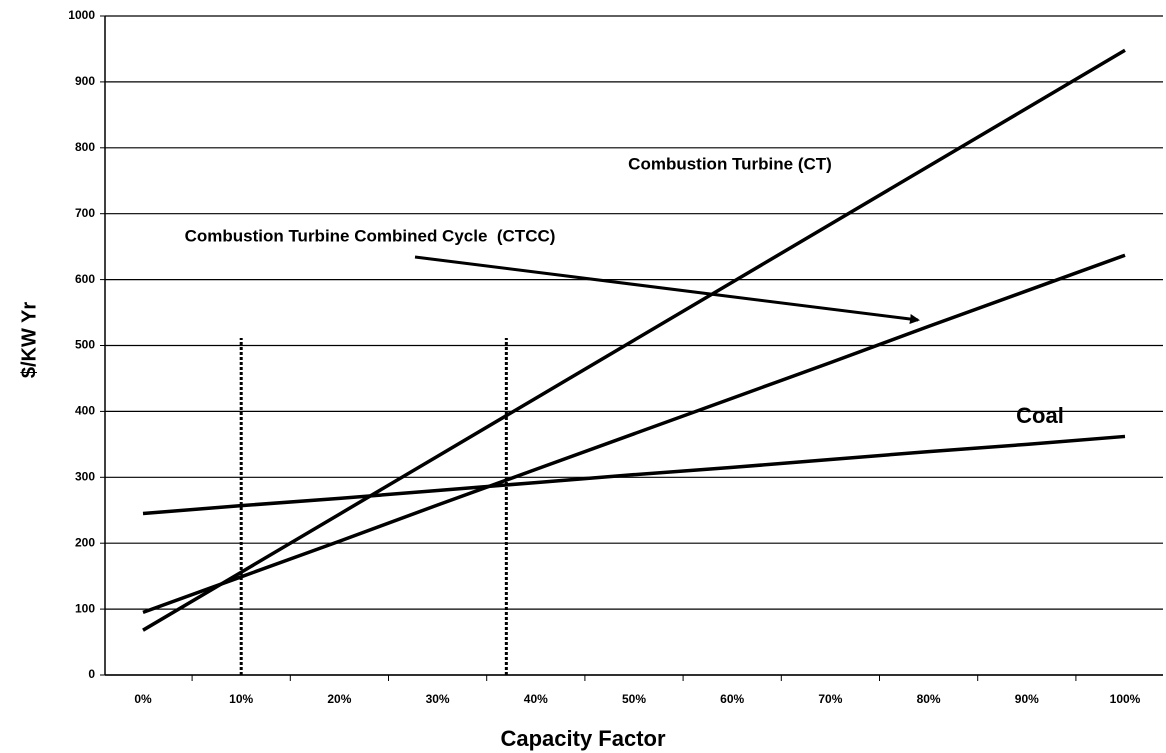  What do you see at coordinates (29, 340) in the screenshot?
I see `y-axis-label: $/KW Yr` at bounding box center [29, 340].